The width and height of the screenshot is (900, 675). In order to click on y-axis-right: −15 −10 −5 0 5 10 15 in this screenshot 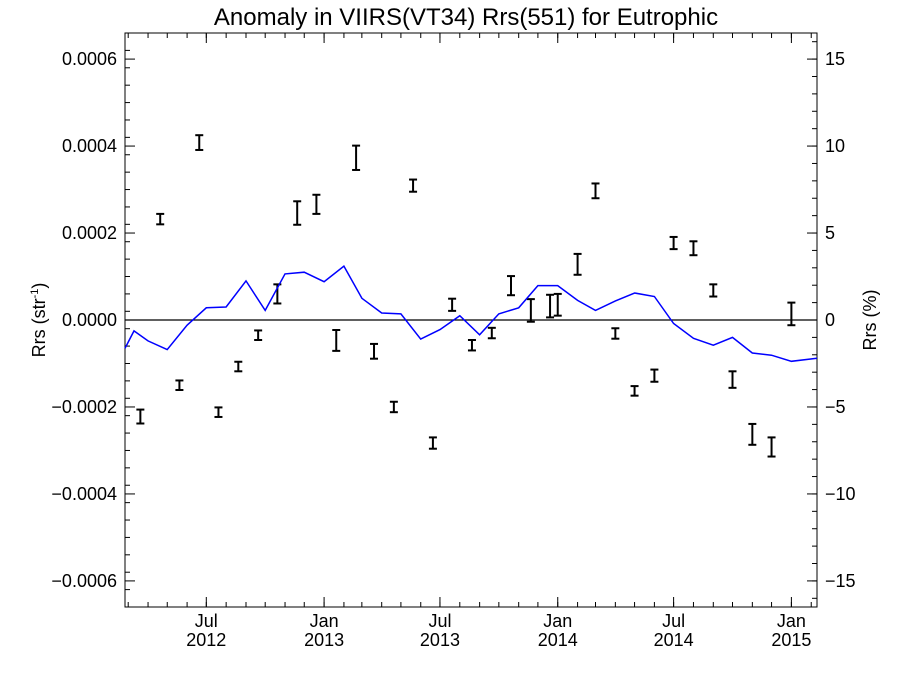, I will do `click(831, 320)`.